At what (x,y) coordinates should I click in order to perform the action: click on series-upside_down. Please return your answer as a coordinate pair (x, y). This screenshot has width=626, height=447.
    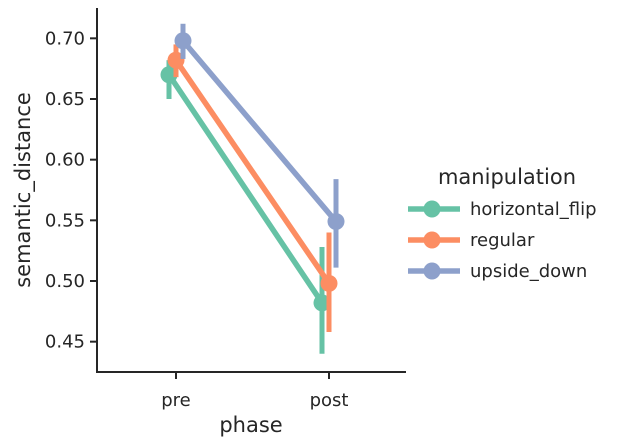
    Looking at the image, I should click on (259, 145).